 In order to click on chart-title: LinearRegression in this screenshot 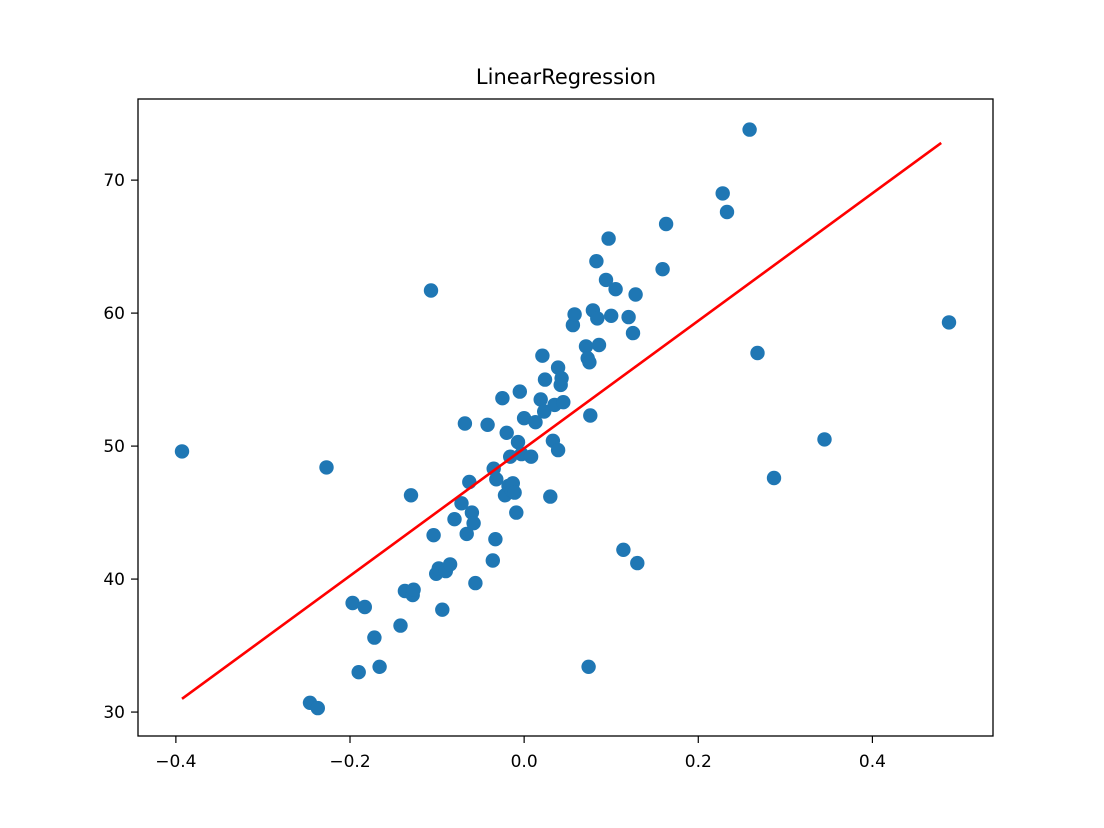, I will do `click(566, 77)`.